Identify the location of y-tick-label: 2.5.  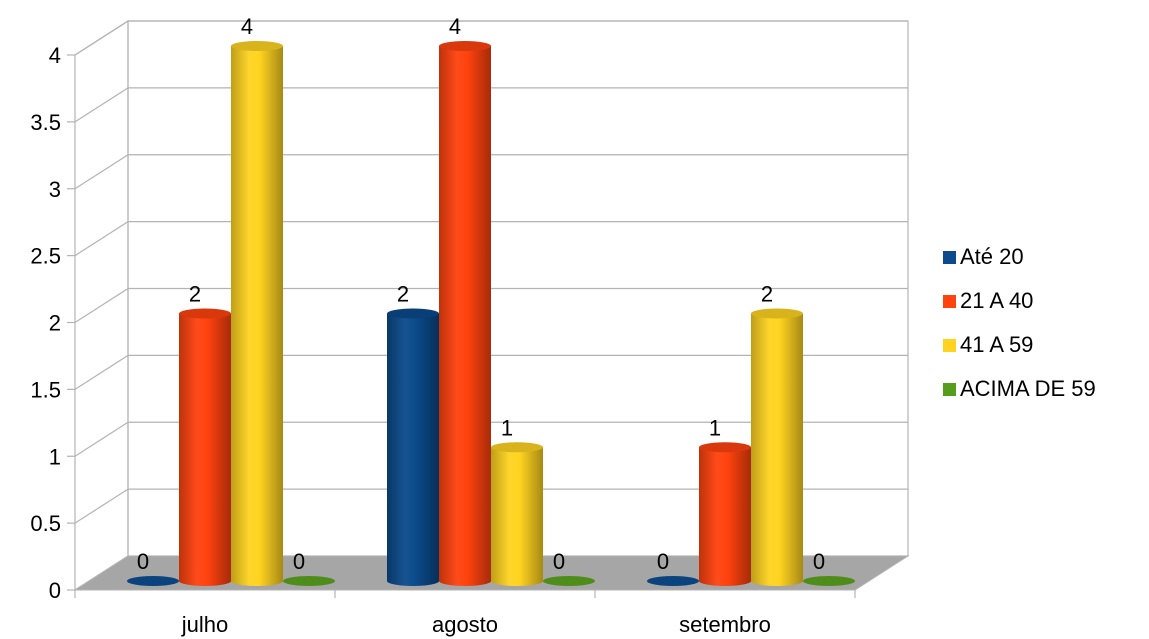
(45, 256).